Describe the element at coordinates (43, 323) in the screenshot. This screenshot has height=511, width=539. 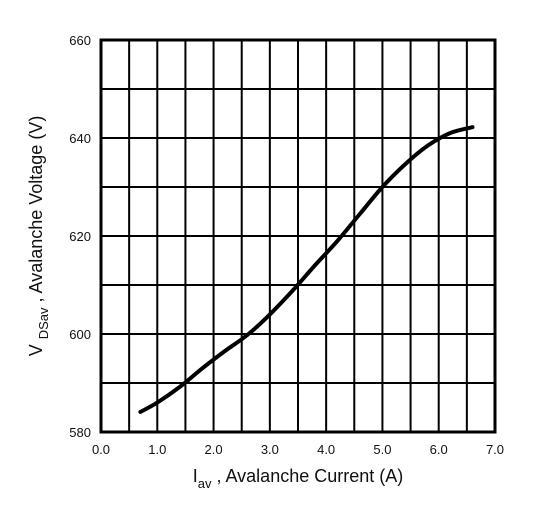
I see `y-axis-title-sub: DSav` at that location.